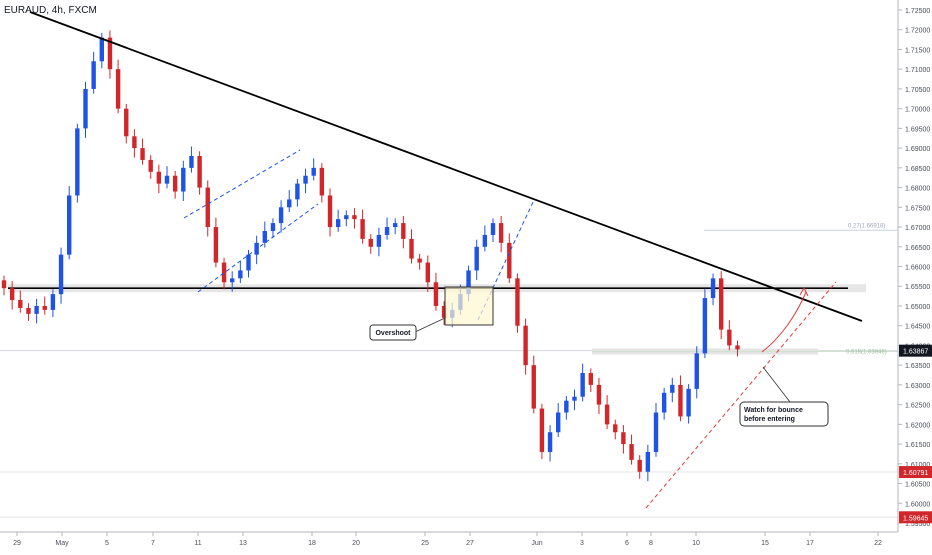 The height and width of the screenshot is (555, 932). What do you see at coordinates (17, 543) in the screenshot?
I see `time-tick-label: 29` at bounding box center [17, 543].